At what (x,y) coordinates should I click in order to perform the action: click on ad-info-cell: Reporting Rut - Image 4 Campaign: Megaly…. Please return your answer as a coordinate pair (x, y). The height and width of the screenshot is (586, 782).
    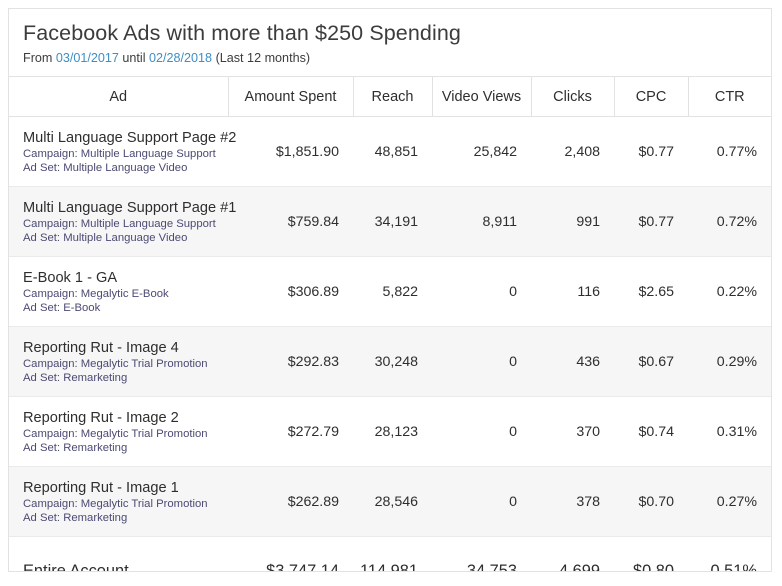
    Looking at the image, I should click on (118, 362).